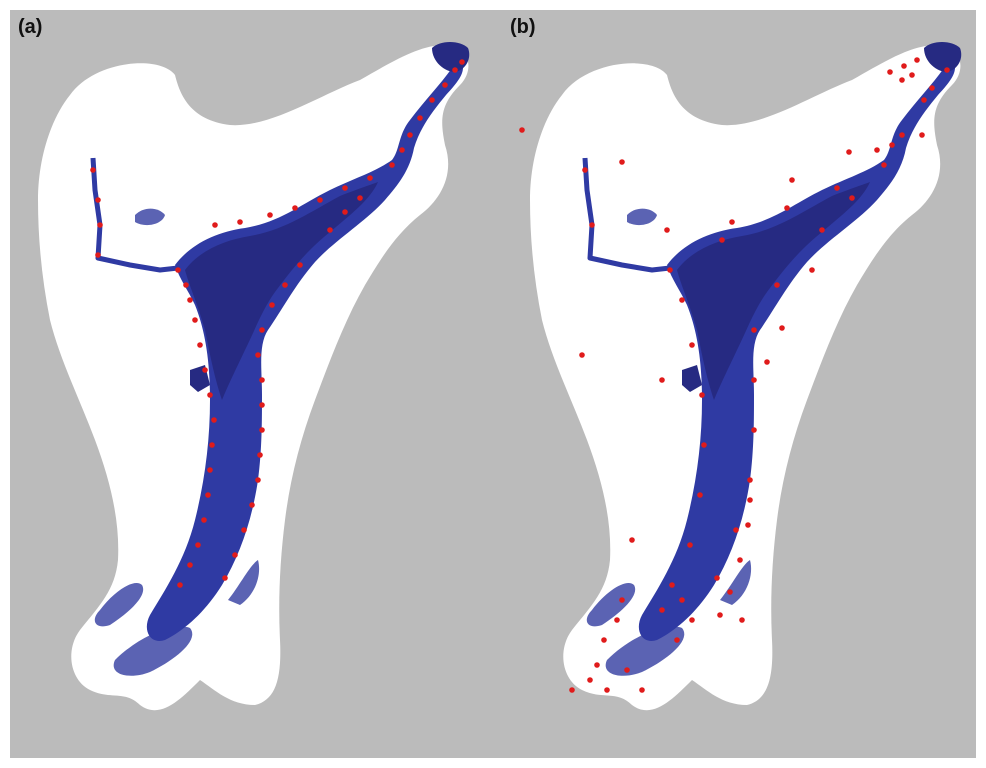 The image size is (986, 768). What do you see at coordinates (626, 215) in the screenshot?
I see `inflow-channel` at bounding box center [626, 215].